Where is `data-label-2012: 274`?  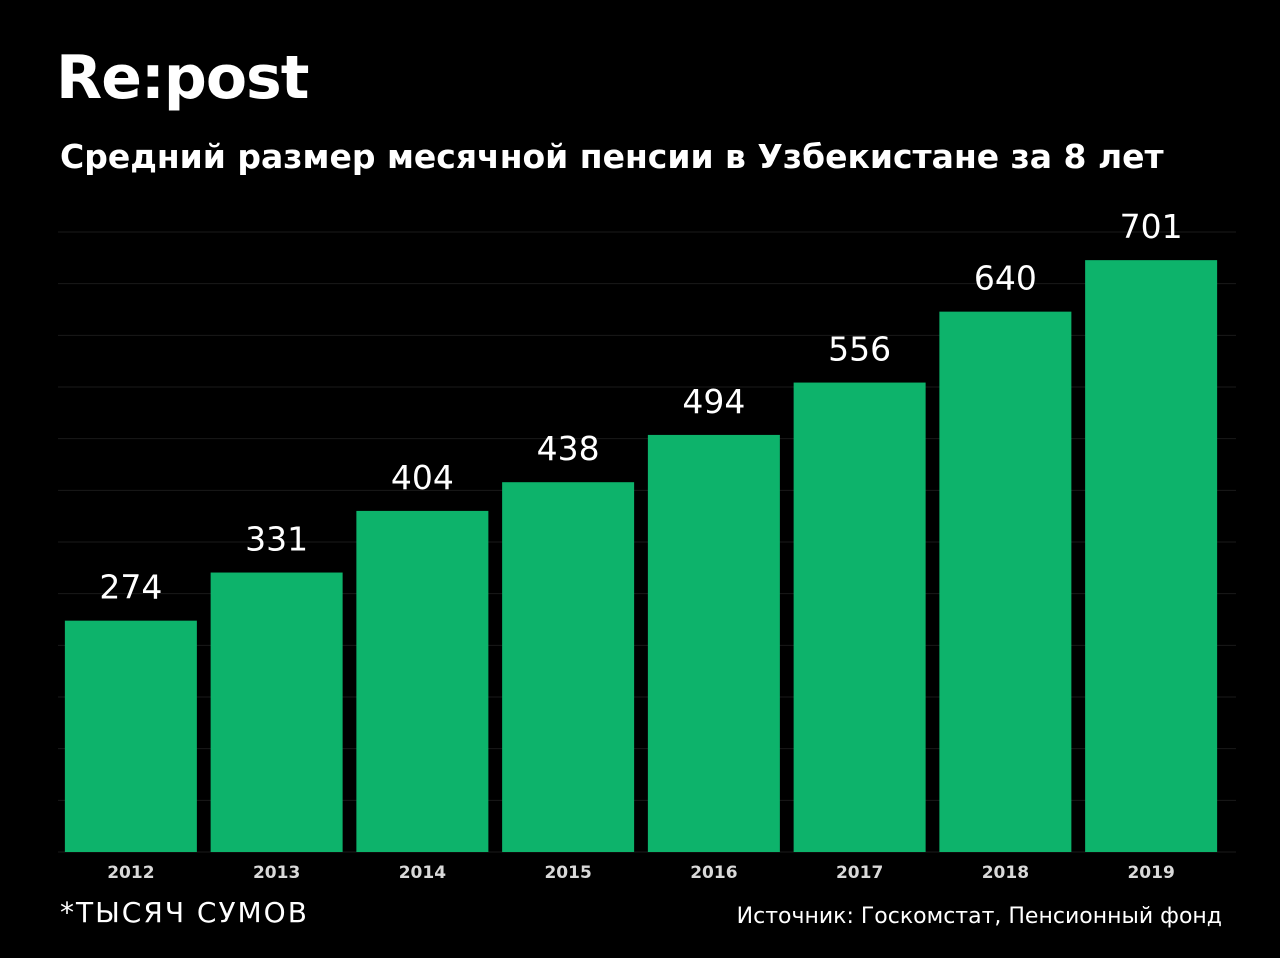 data-label-2012: 274 is located at coordinates (130, 587).